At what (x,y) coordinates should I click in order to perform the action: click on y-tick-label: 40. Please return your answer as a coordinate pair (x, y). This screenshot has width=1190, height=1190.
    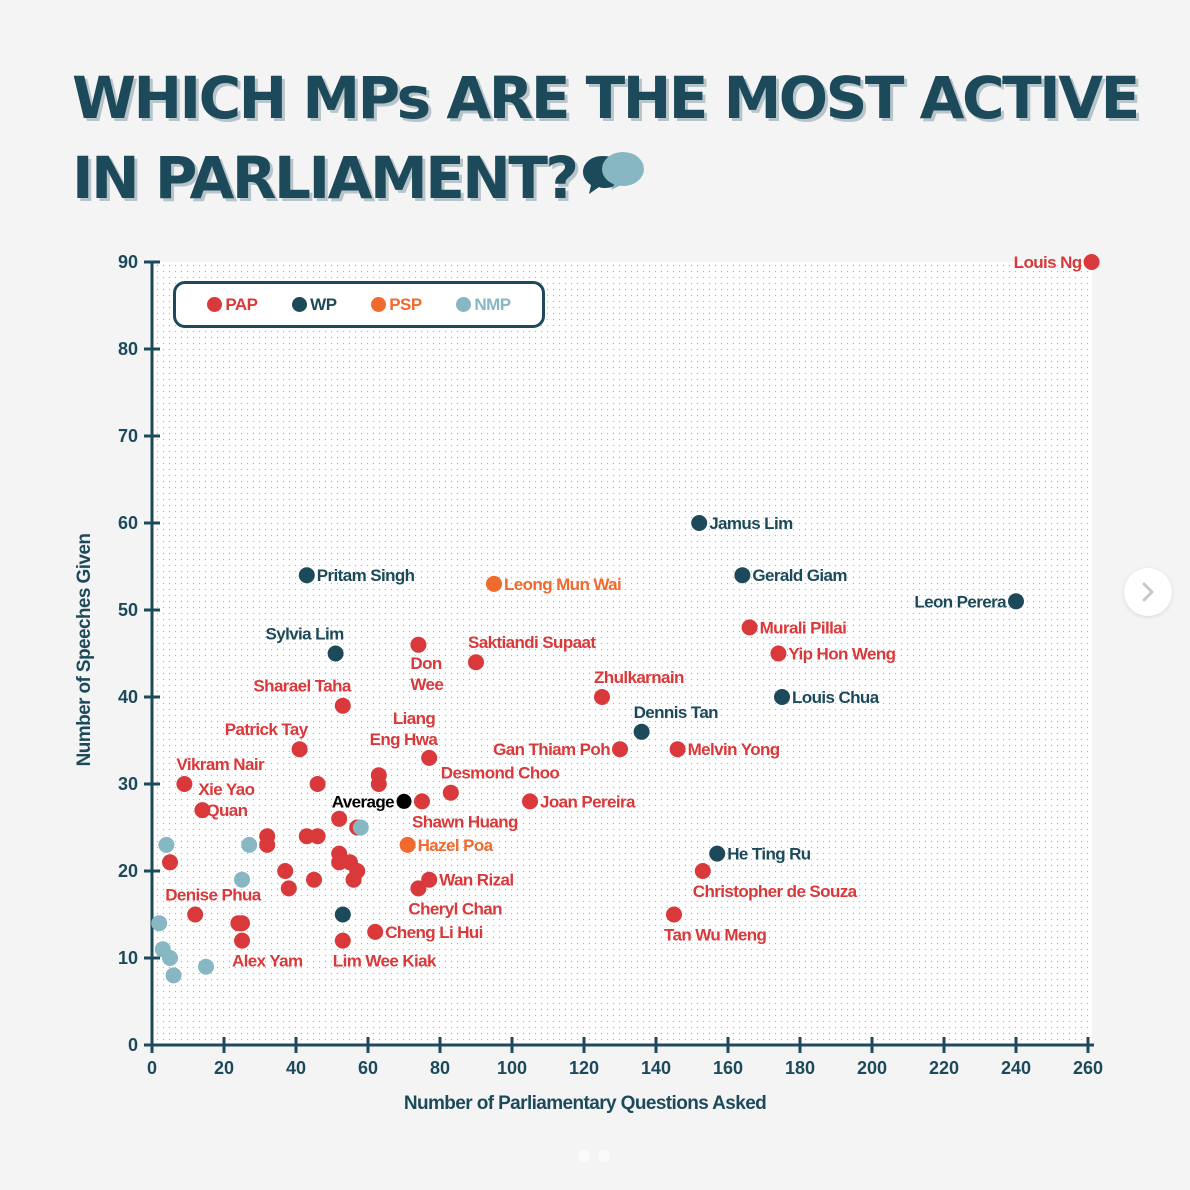
    Looking at the image, I should click on (128, 697).